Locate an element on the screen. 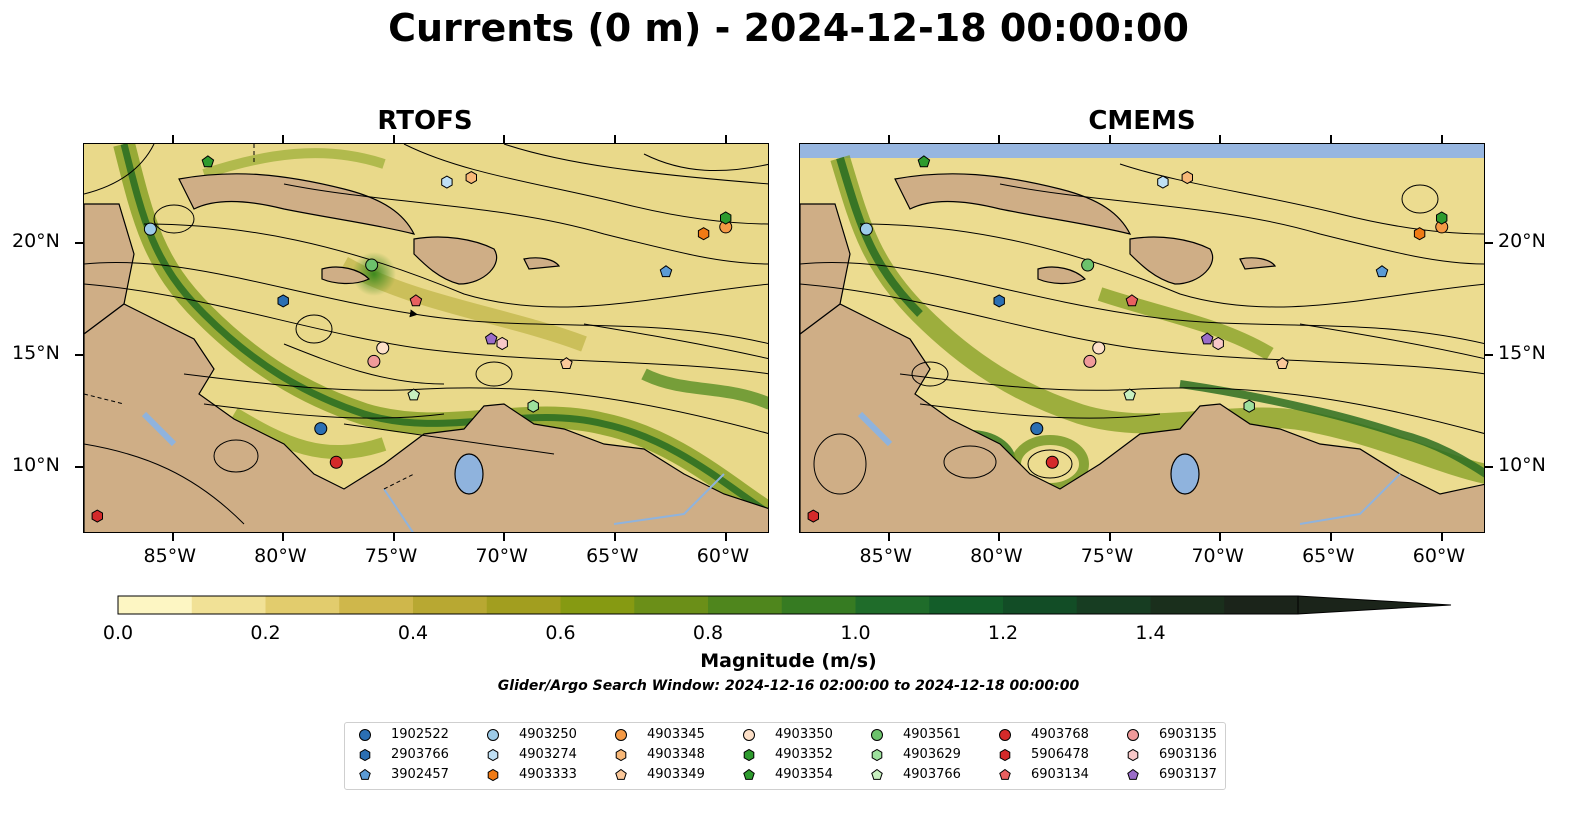  lat-tick-label: 10°N is located at coordinates (36, 464).